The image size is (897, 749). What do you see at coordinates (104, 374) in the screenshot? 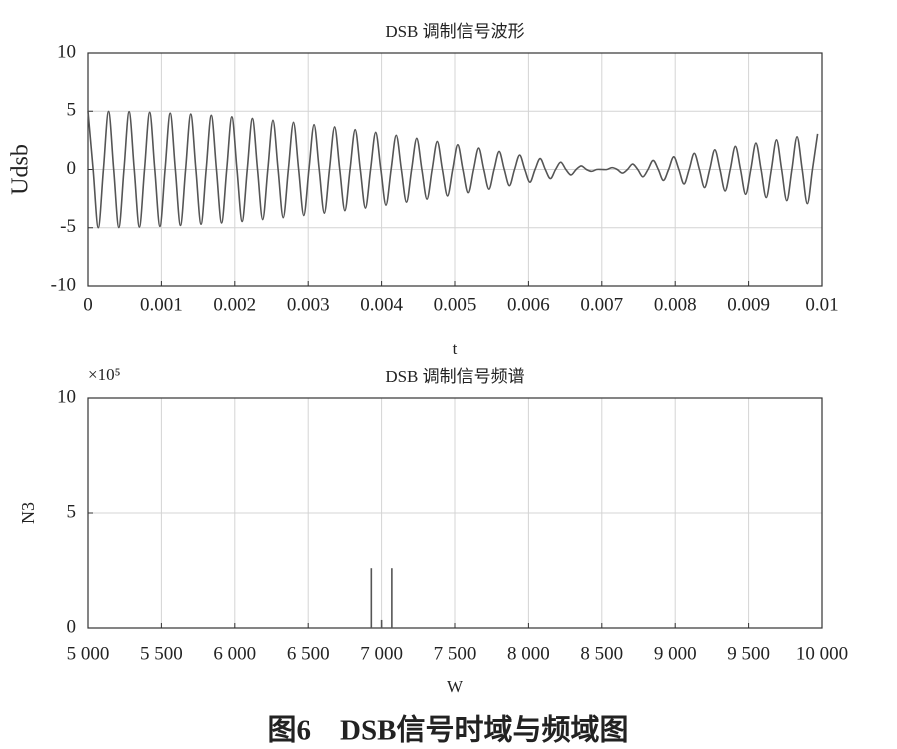
I see `y-scale-label: ×10⁵` at bounding box center [104, 374].